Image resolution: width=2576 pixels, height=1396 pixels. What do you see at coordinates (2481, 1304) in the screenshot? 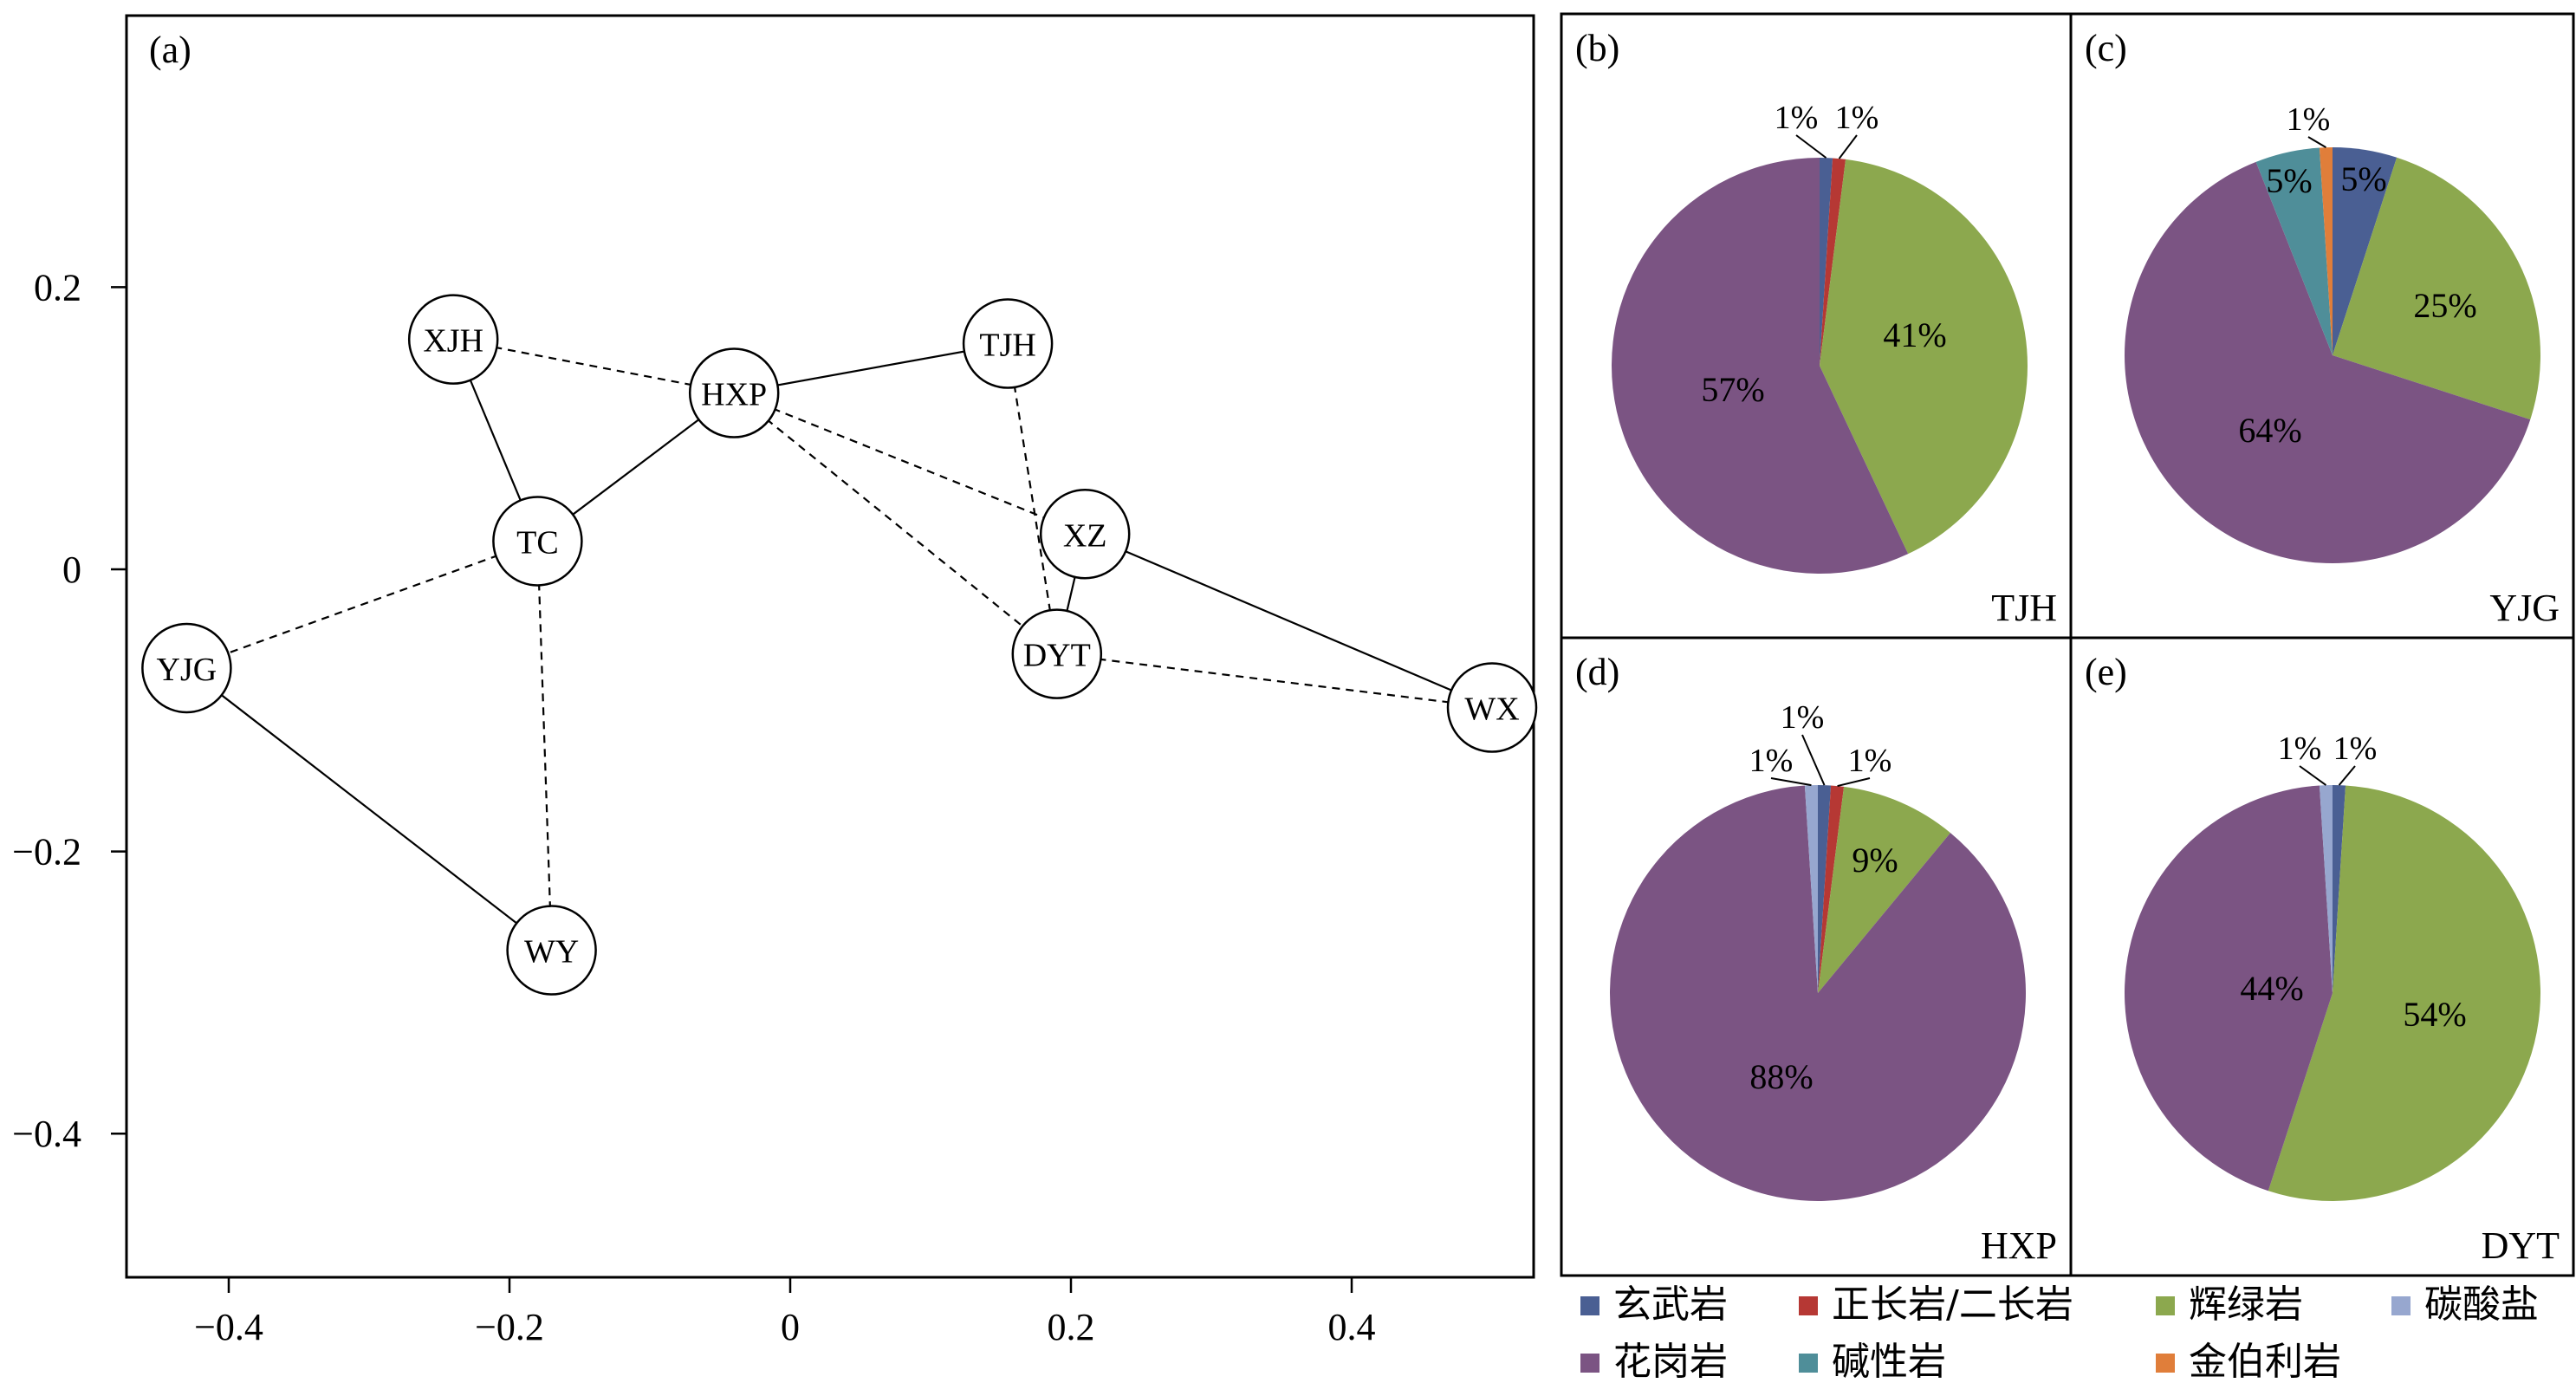
I see `legend-label: 碳酸盐` at bounding box center [2481, 1304].